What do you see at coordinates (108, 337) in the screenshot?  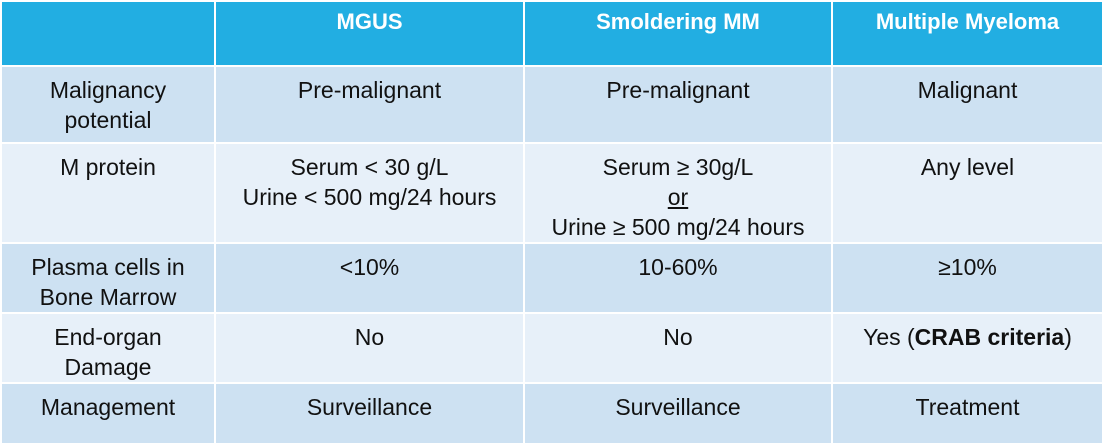 I see `row-label-line: End-organ` at bounding box center [108, 337].